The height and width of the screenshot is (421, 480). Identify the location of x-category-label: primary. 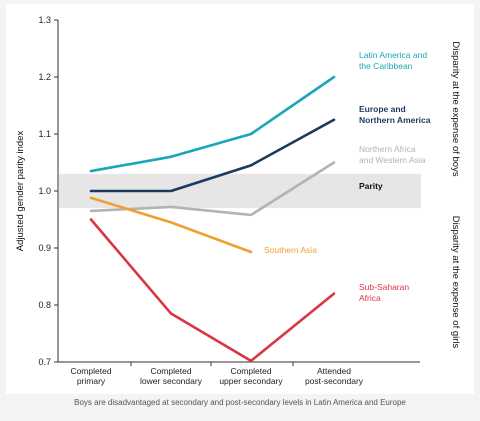
(91, 381).